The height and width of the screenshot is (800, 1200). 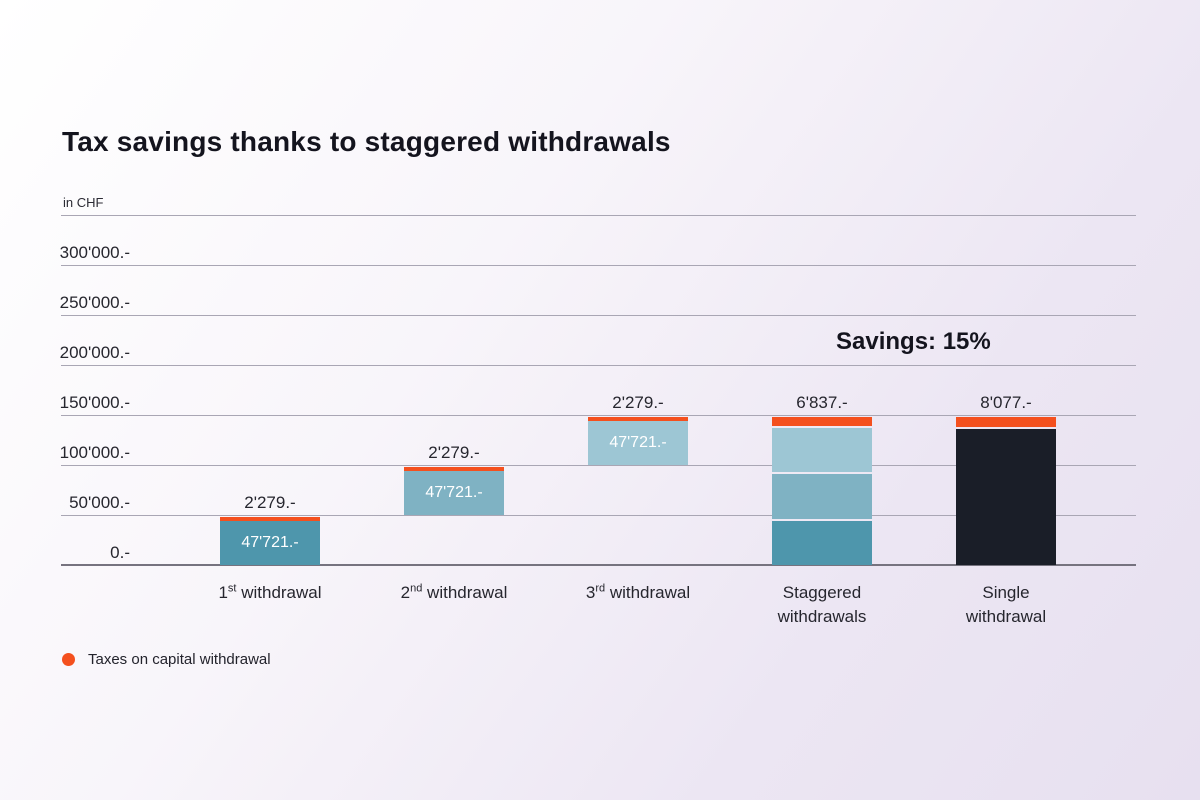 I want to click on x-label-line2: withdrawals, so click(x=822, y=616).